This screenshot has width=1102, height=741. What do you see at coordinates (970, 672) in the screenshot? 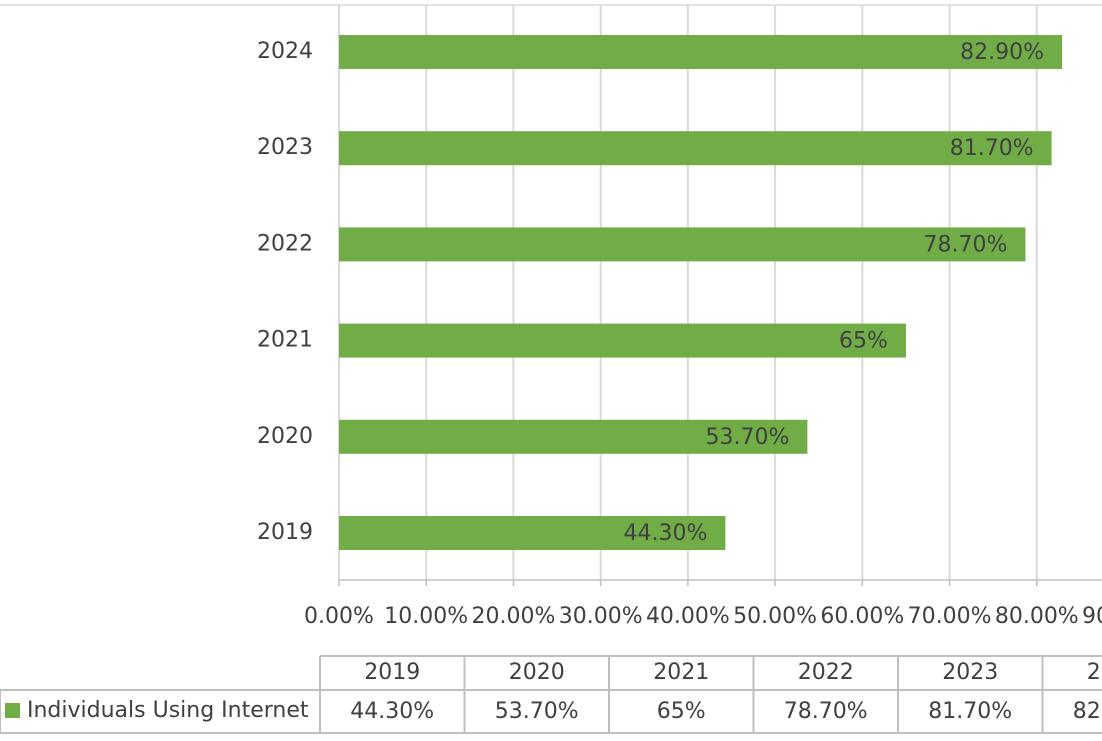
I see `table-header: 2023` at bounding box center [970, 672].